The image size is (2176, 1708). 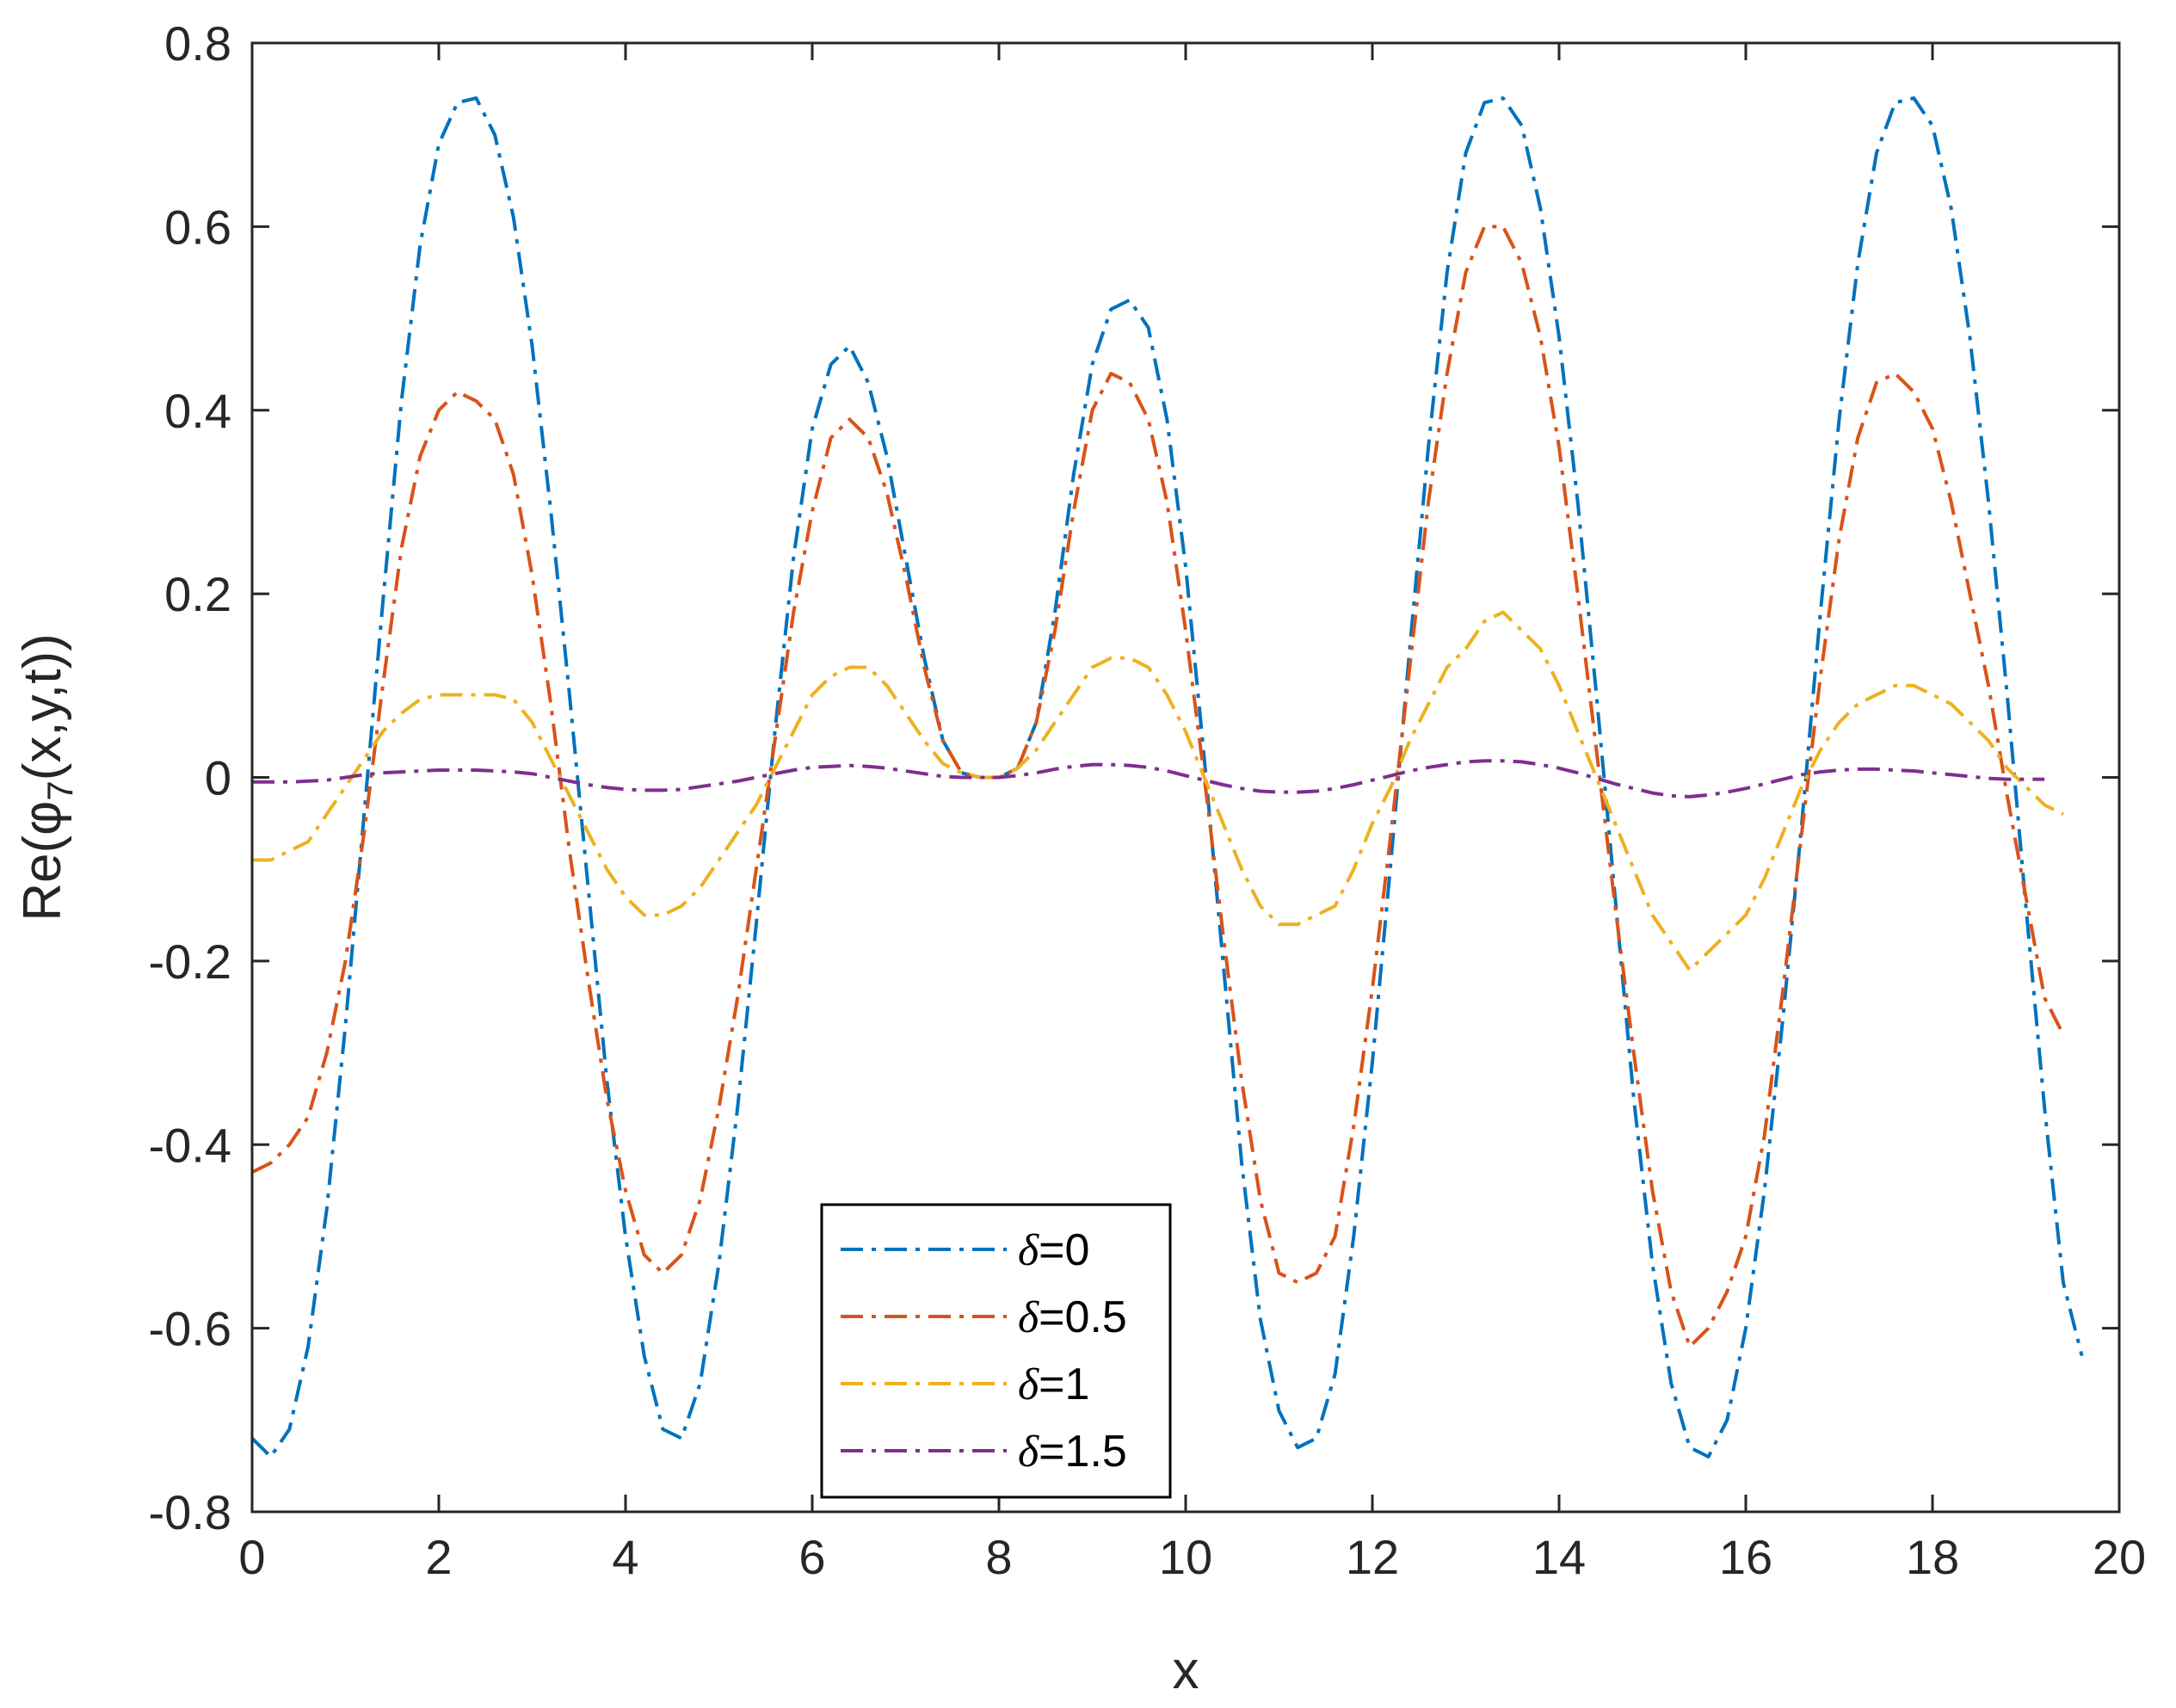 I want to click on y-tick-label: 0.2, so click(x=197, y=594).